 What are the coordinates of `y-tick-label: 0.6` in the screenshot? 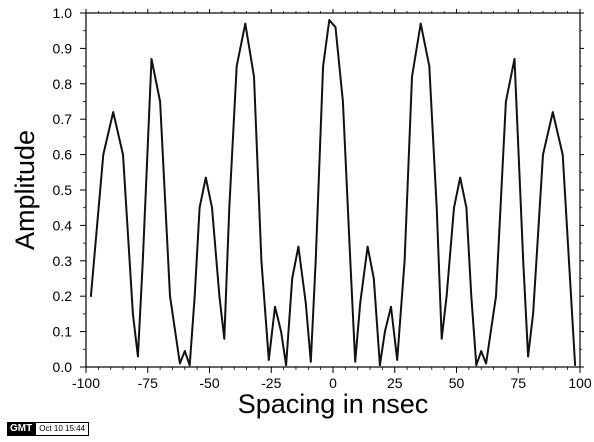 It's located at (63, 155).